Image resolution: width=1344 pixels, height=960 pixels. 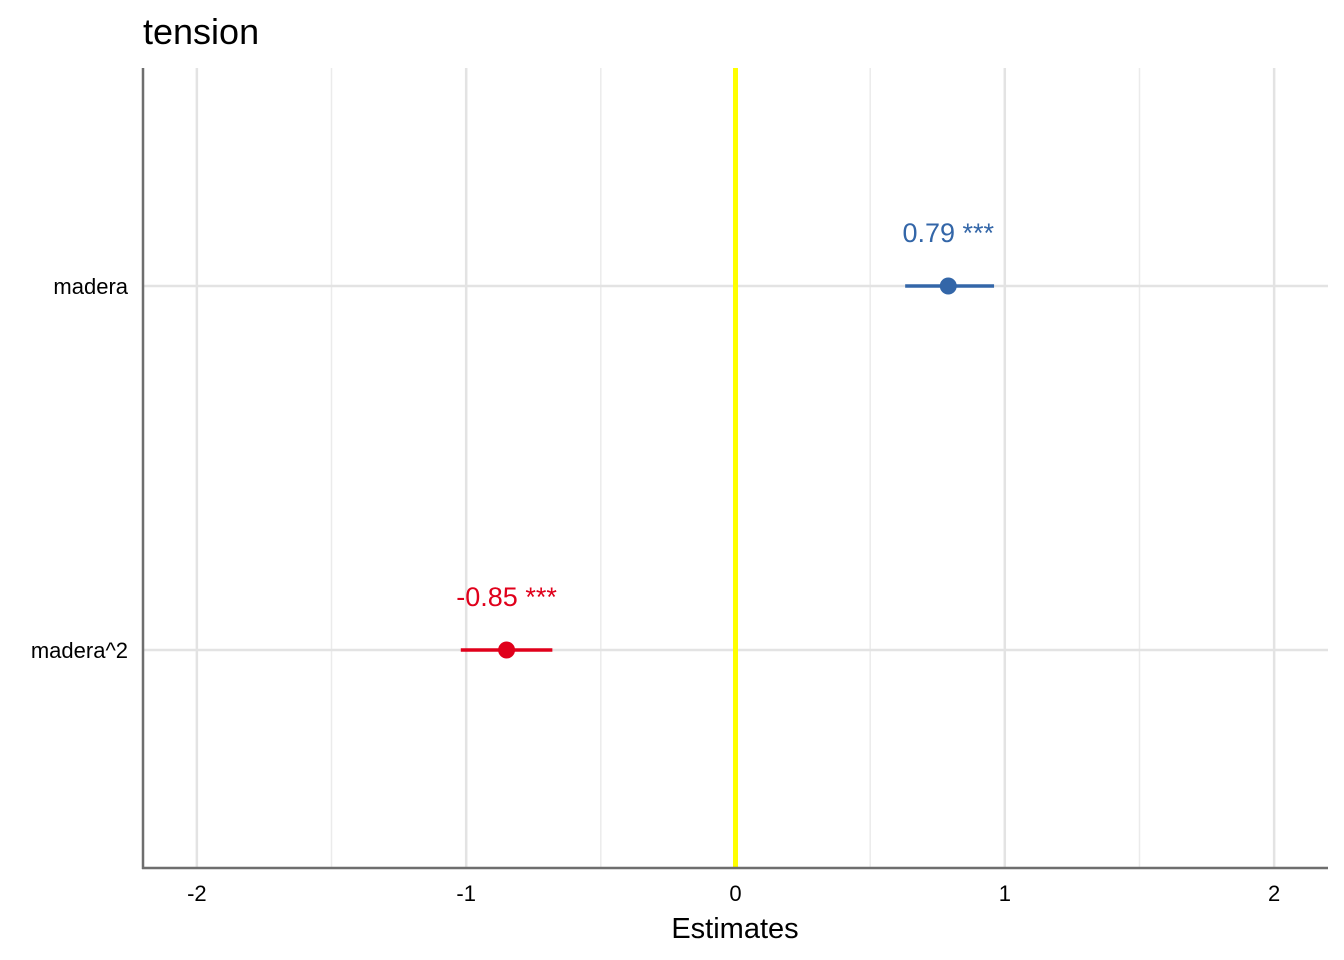 What do you see at coordinates (1274, 893) in the screenshot?
I see `x-tick-label: 2` at bounding box center [1274, 893].